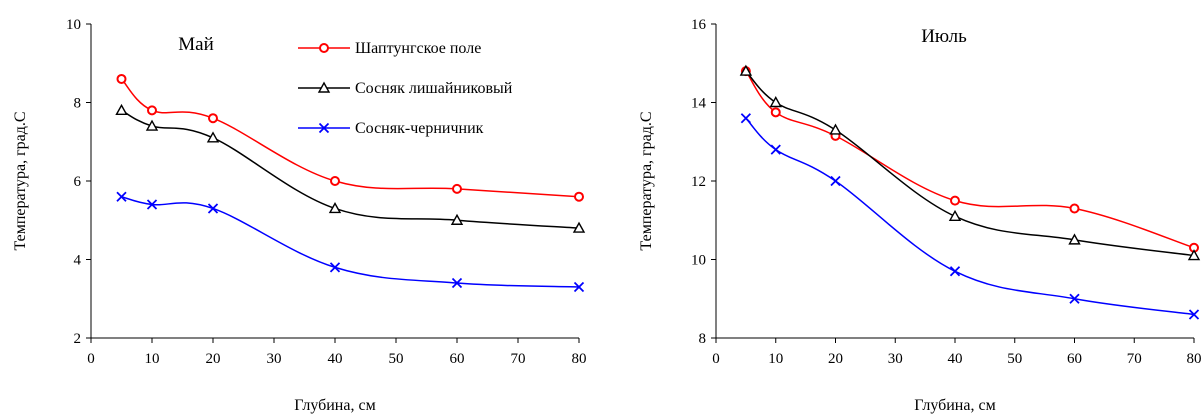  Describe the element at coordinates (698, 182) in the screenshot. I see `y-tick-label: 12` at that location.